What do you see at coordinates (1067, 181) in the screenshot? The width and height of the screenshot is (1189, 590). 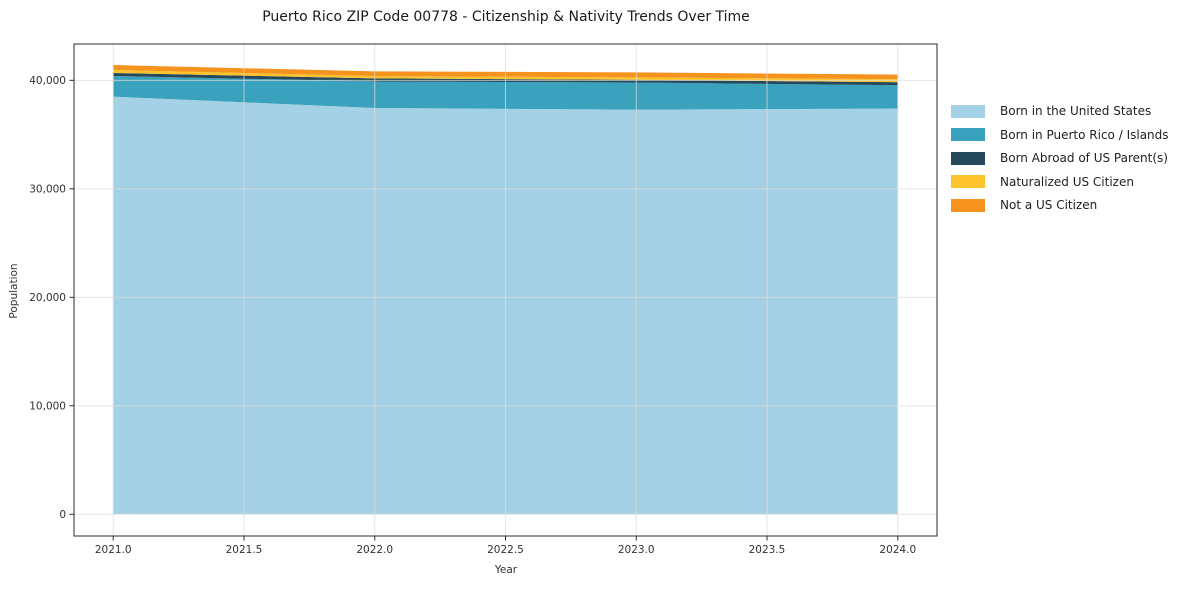 I see `legend-label: Naturalized US Citizen` at bounding box center [1067, 181].